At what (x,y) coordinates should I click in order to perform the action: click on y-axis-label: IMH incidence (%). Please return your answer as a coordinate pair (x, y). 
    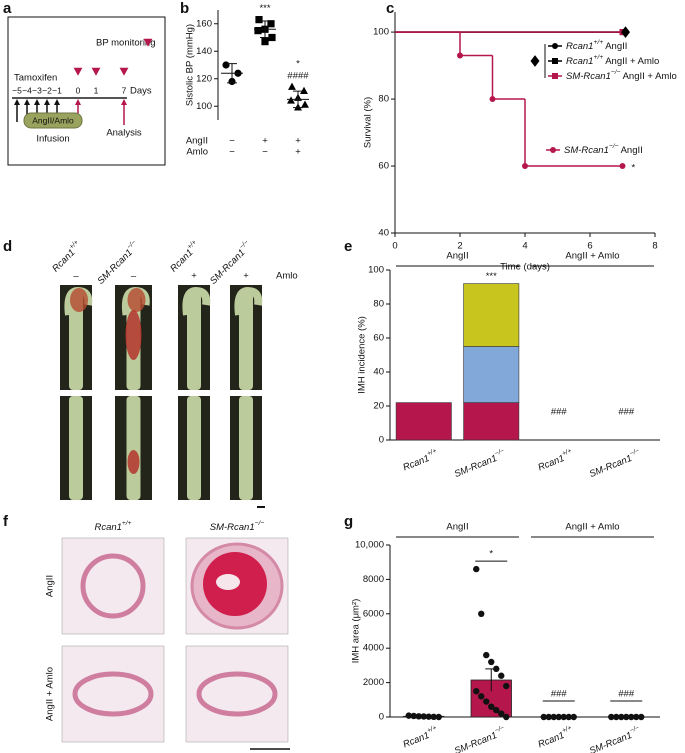
    Looking at the image, I should click on (362, 355).